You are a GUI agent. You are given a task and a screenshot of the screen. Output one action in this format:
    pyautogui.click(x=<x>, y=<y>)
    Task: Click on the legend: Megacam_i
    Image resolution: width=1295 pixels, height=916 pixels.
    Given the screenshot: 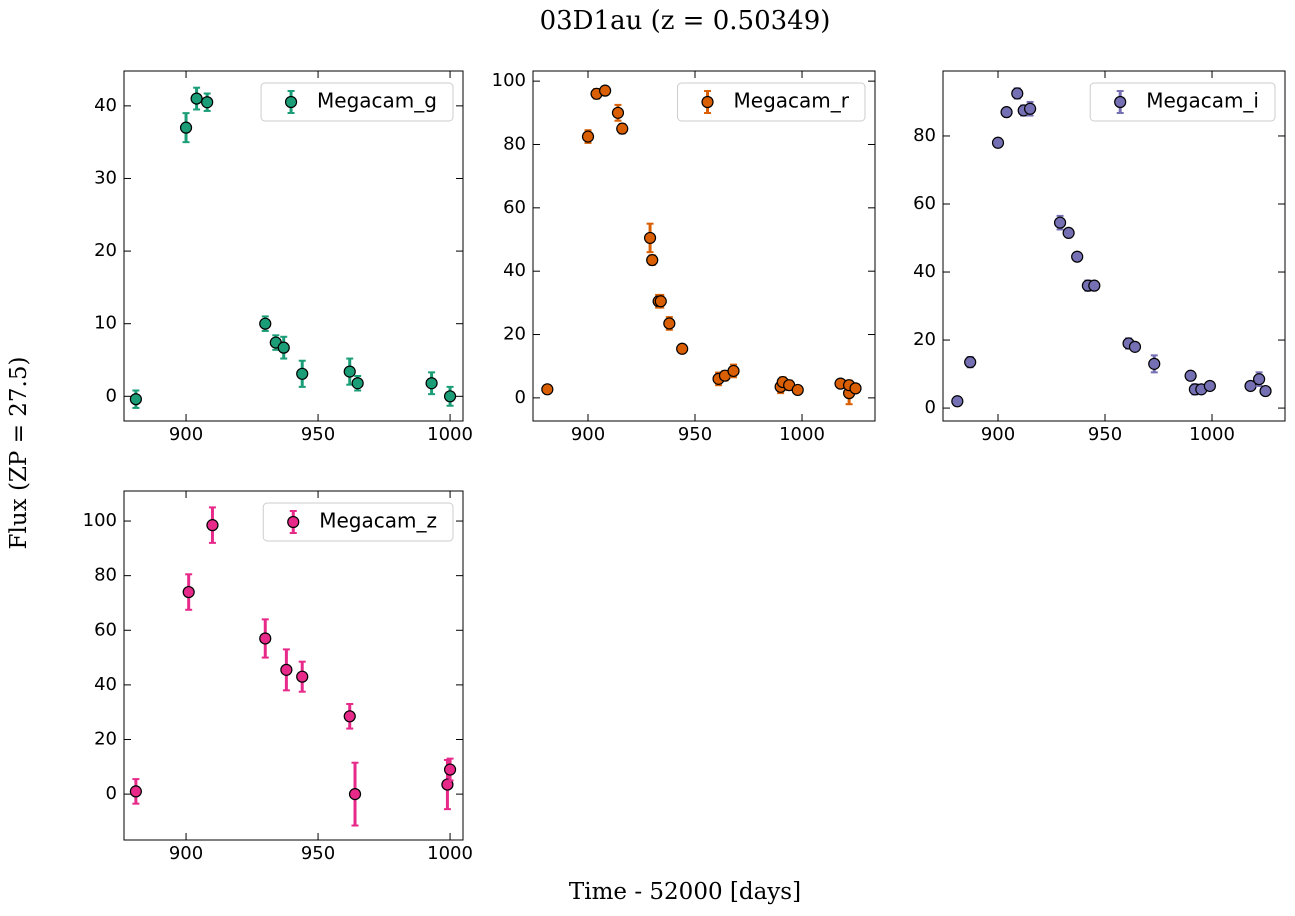 What is the action you would take?
    pyautogui.click(x=1182, y=102)
    